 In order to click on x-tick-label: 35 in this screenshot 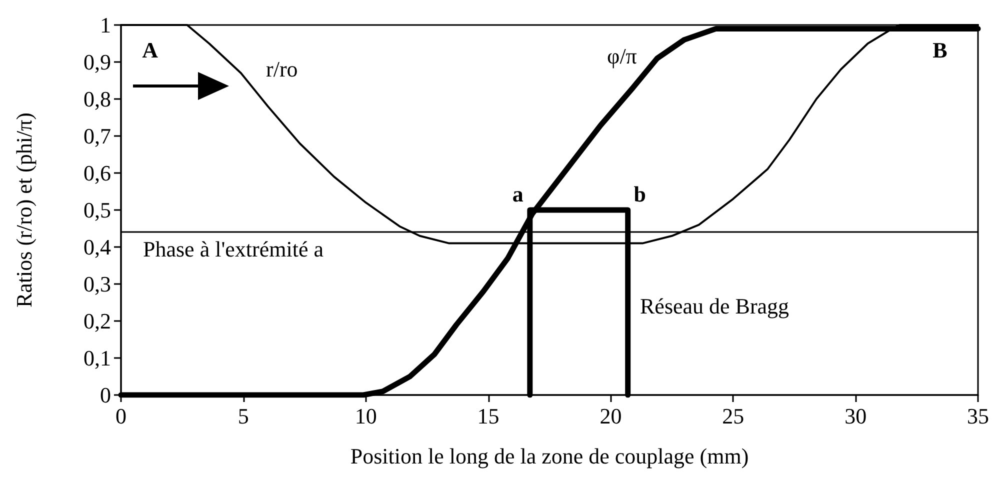, I will do `click(978, 416)`.